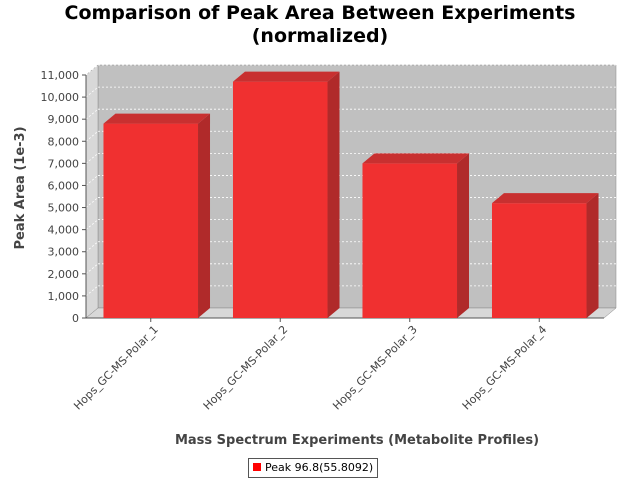 The width and height of the screenshot is (640, 480). Describe the element at coordinates (375, 368) in the screenshot. I see `x-tick-label: Hops_GC-MS-Polar_3` at that location.